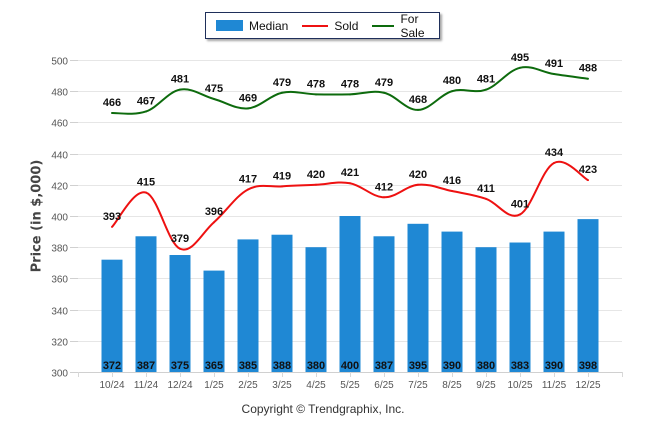 The image size is (646, 434). I want to click on data-label-for-sale: 467, so click(146, 101).